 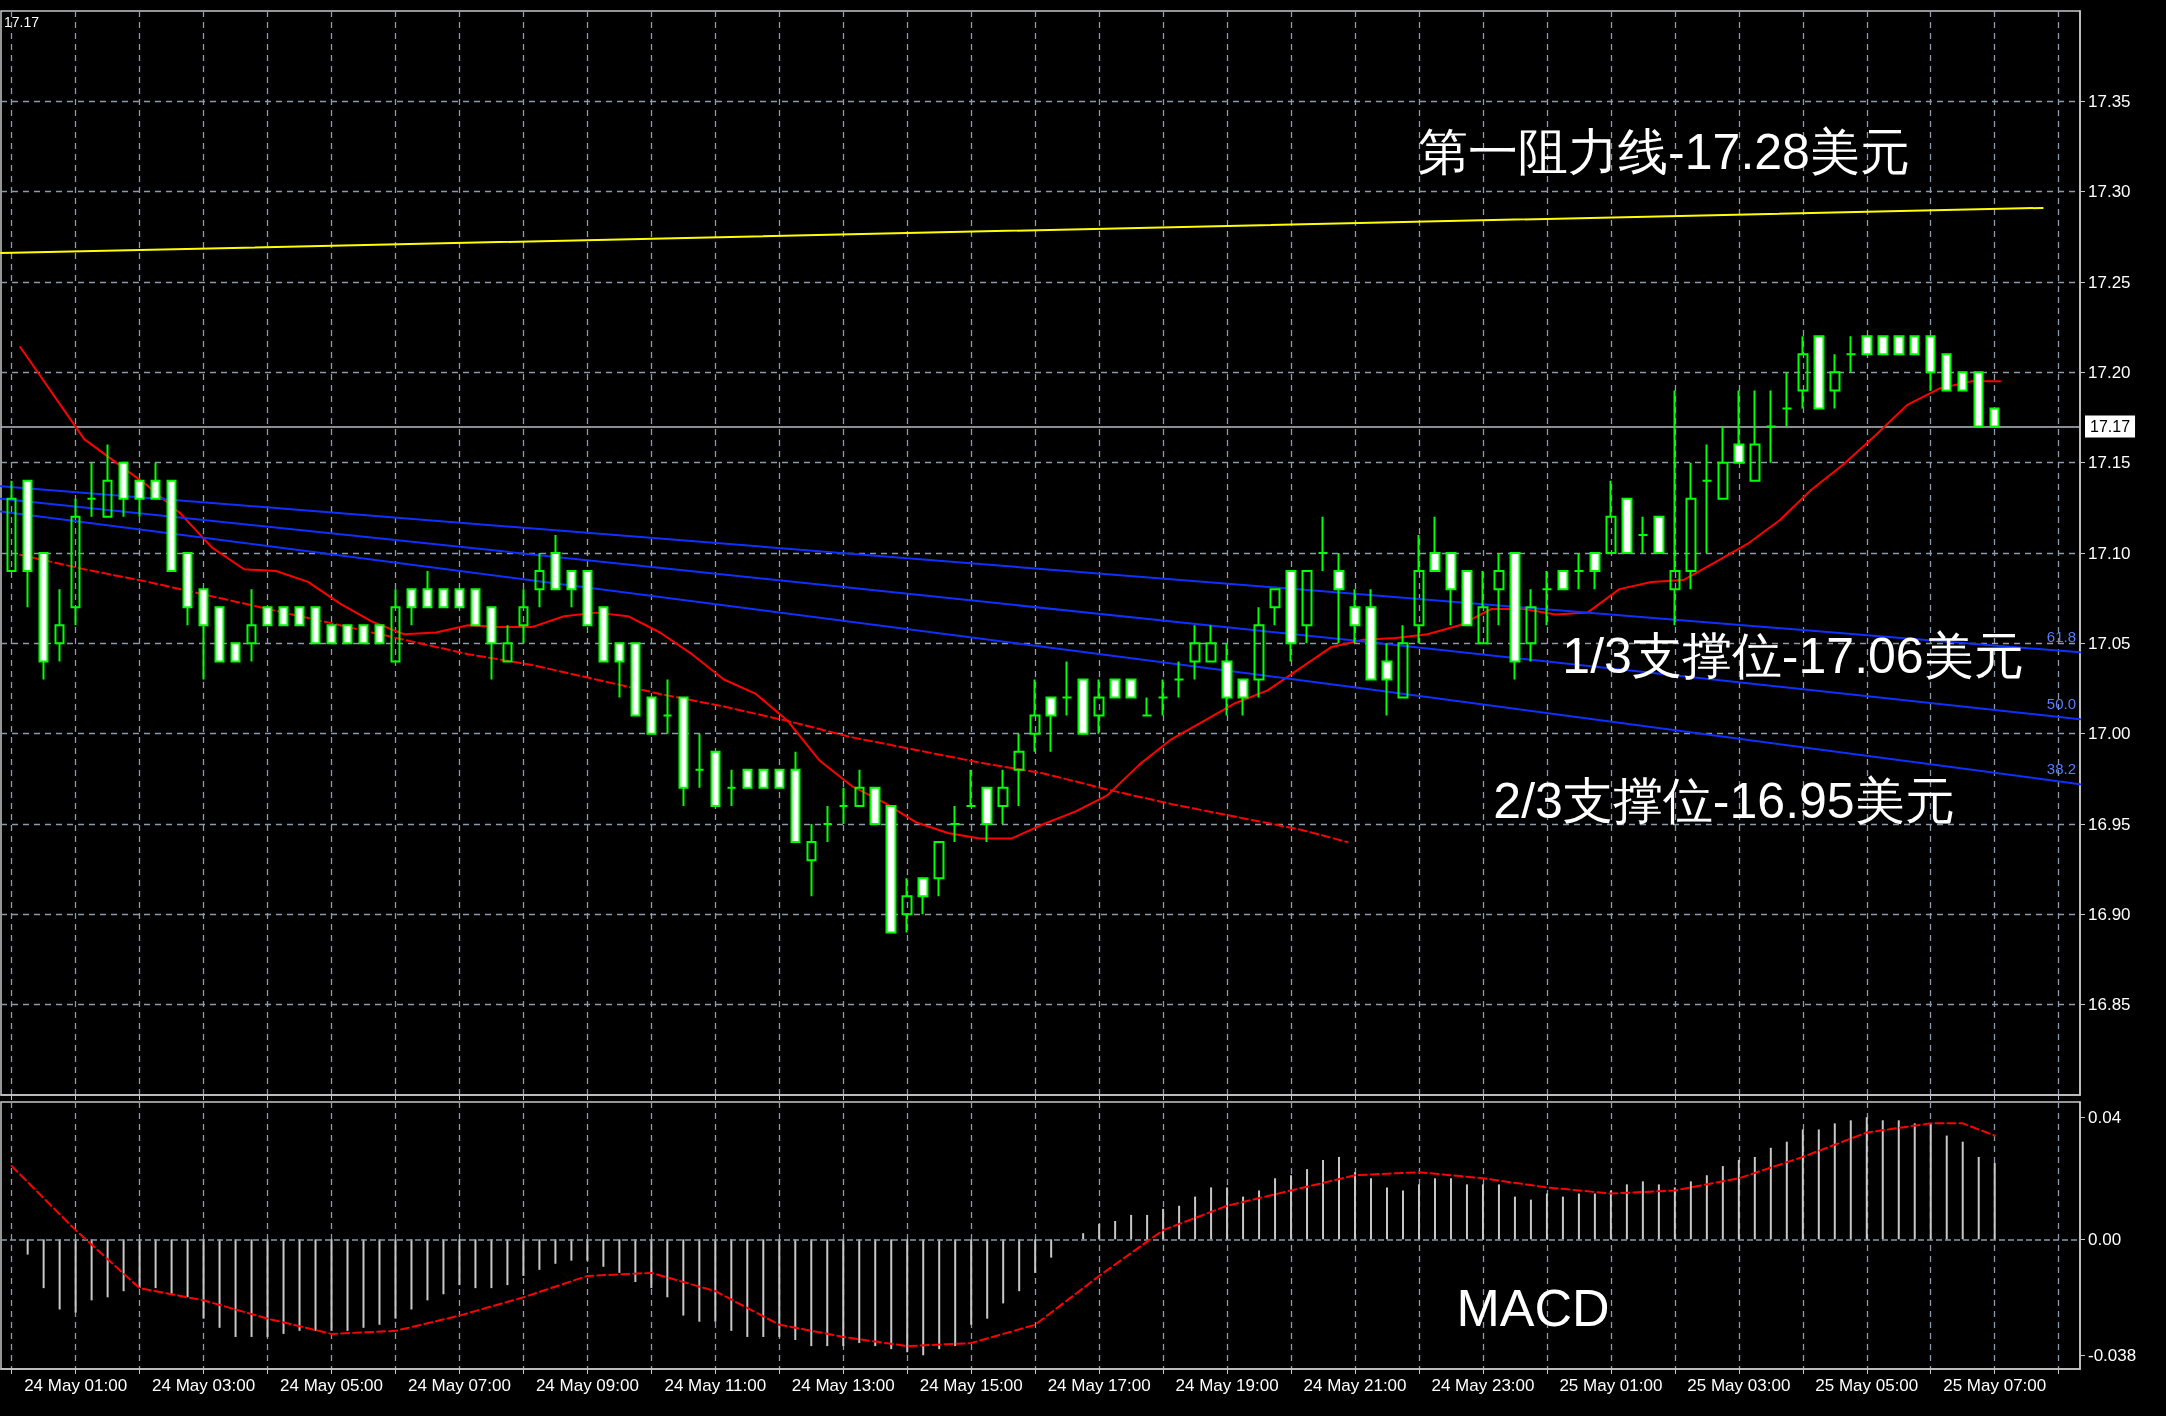 I want to click on annotation: 17.17, so click(x=22, y=22).